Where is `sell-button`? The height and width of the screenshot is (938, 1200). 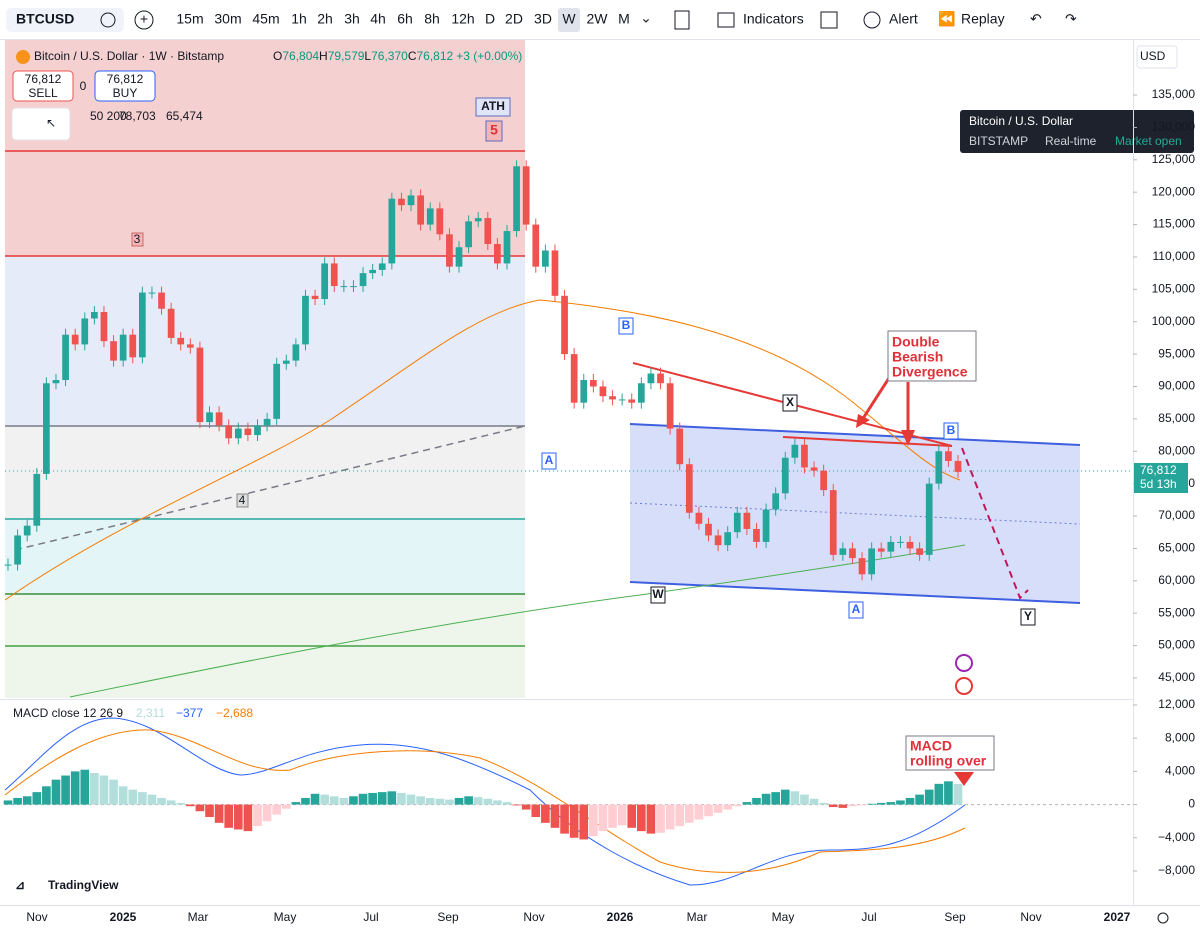 sell-button is located at coordinates (43, 86).